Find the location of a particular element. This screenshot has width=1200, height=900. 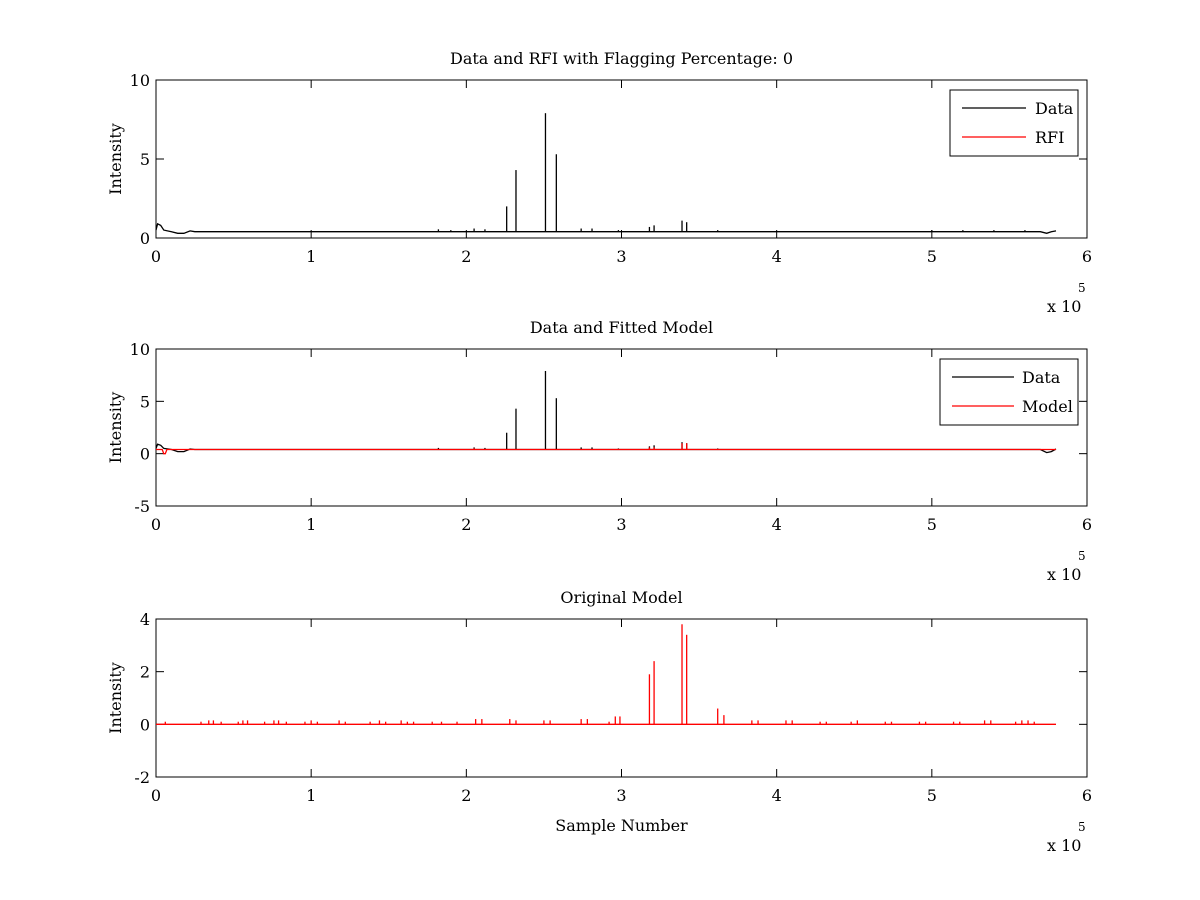

legend-entry-label: RFI is located at coordinates (1049, 137).